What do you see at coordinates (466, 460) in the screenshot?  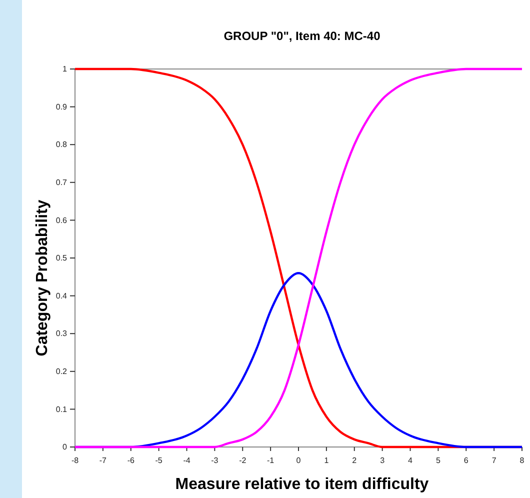 I see `x-tick-label: 6` at bounding box center [466, 460].